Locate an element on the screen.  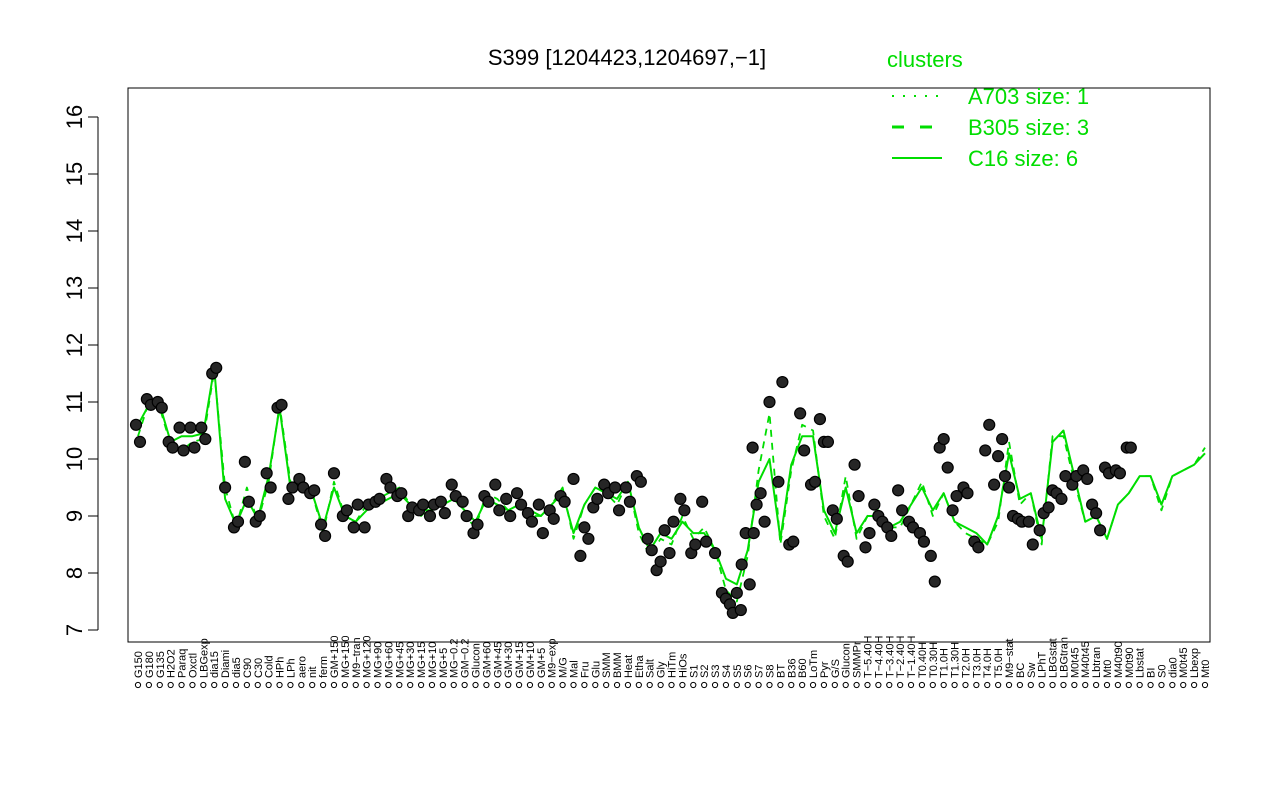
x-tick-label: Sw is located at coordinates (1032, 670).